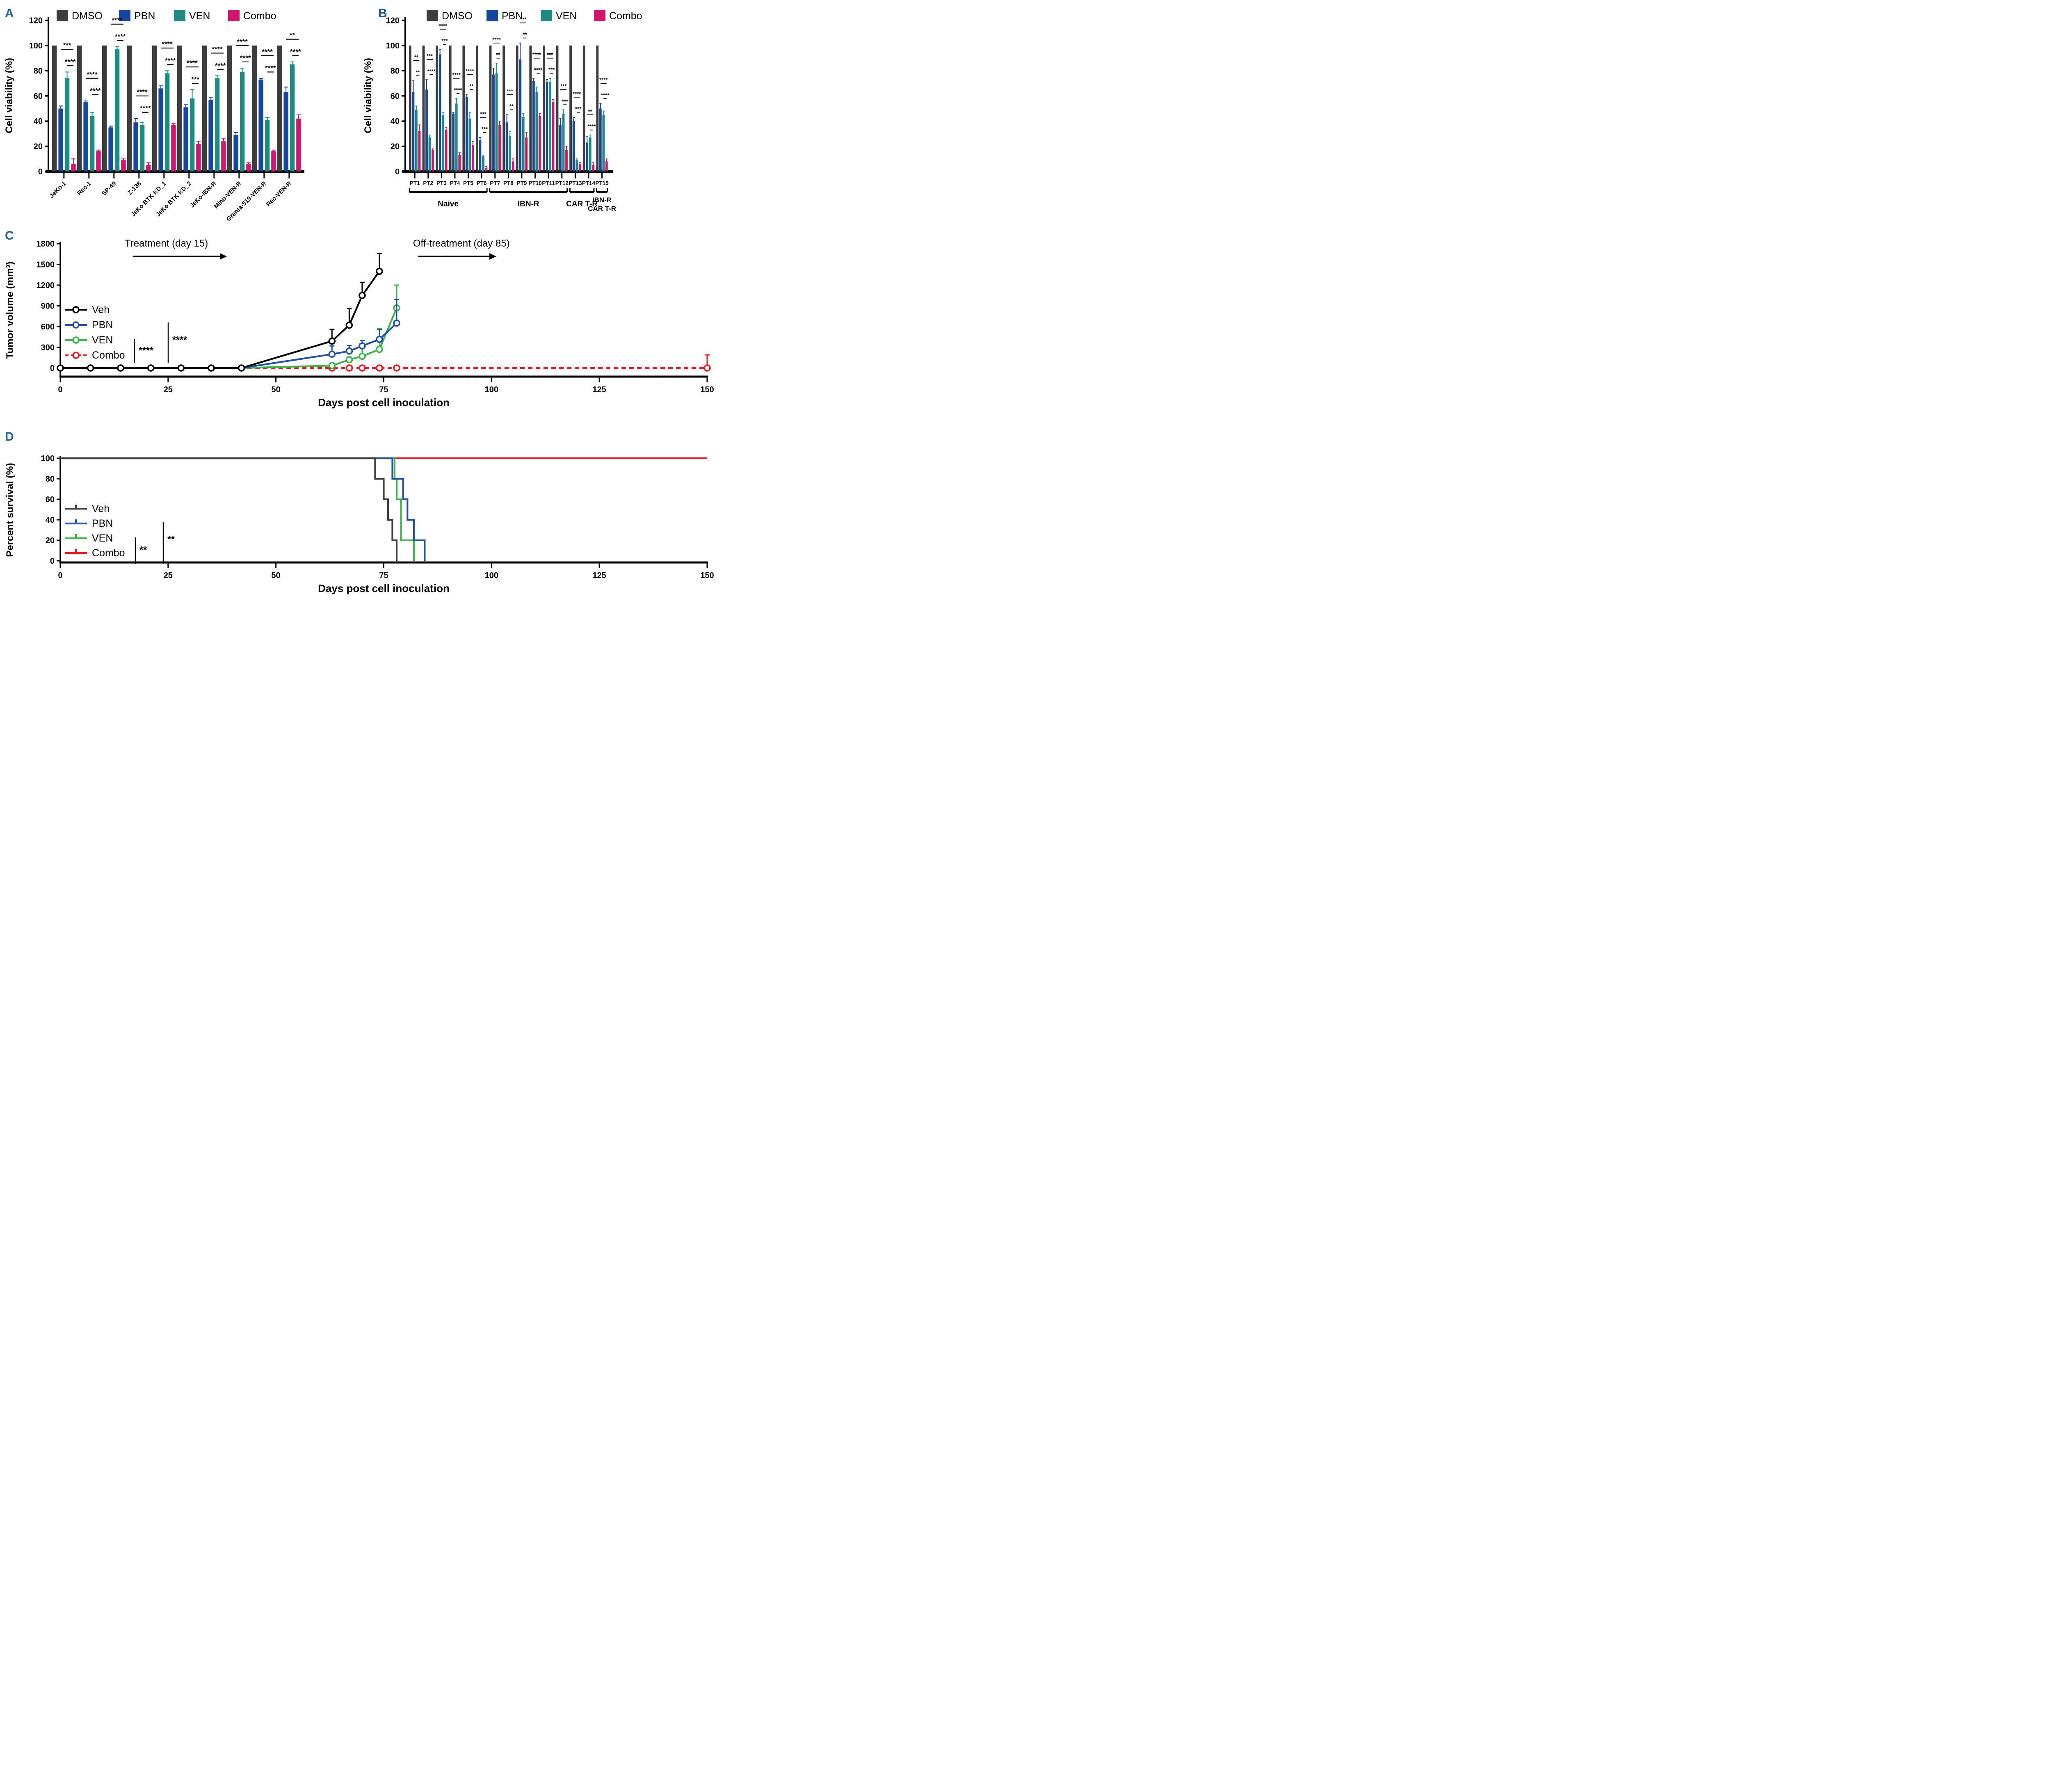  What do you see at coordinates (548, 183) in the screenshot?
I see `x-category-label: PT11` at bounding box center [548, 183].